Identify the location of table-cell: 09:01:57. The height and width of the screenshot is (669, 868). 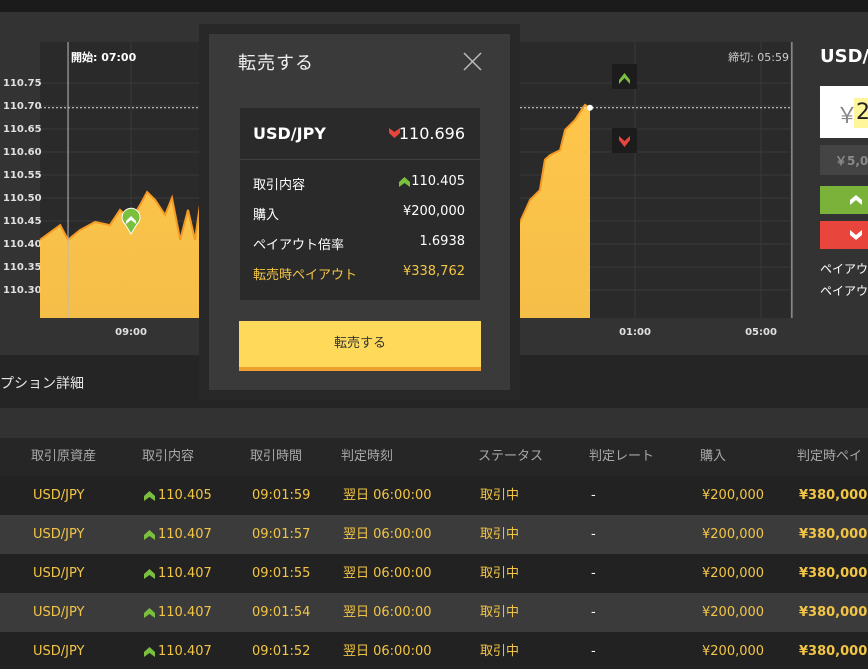
(281, 534).